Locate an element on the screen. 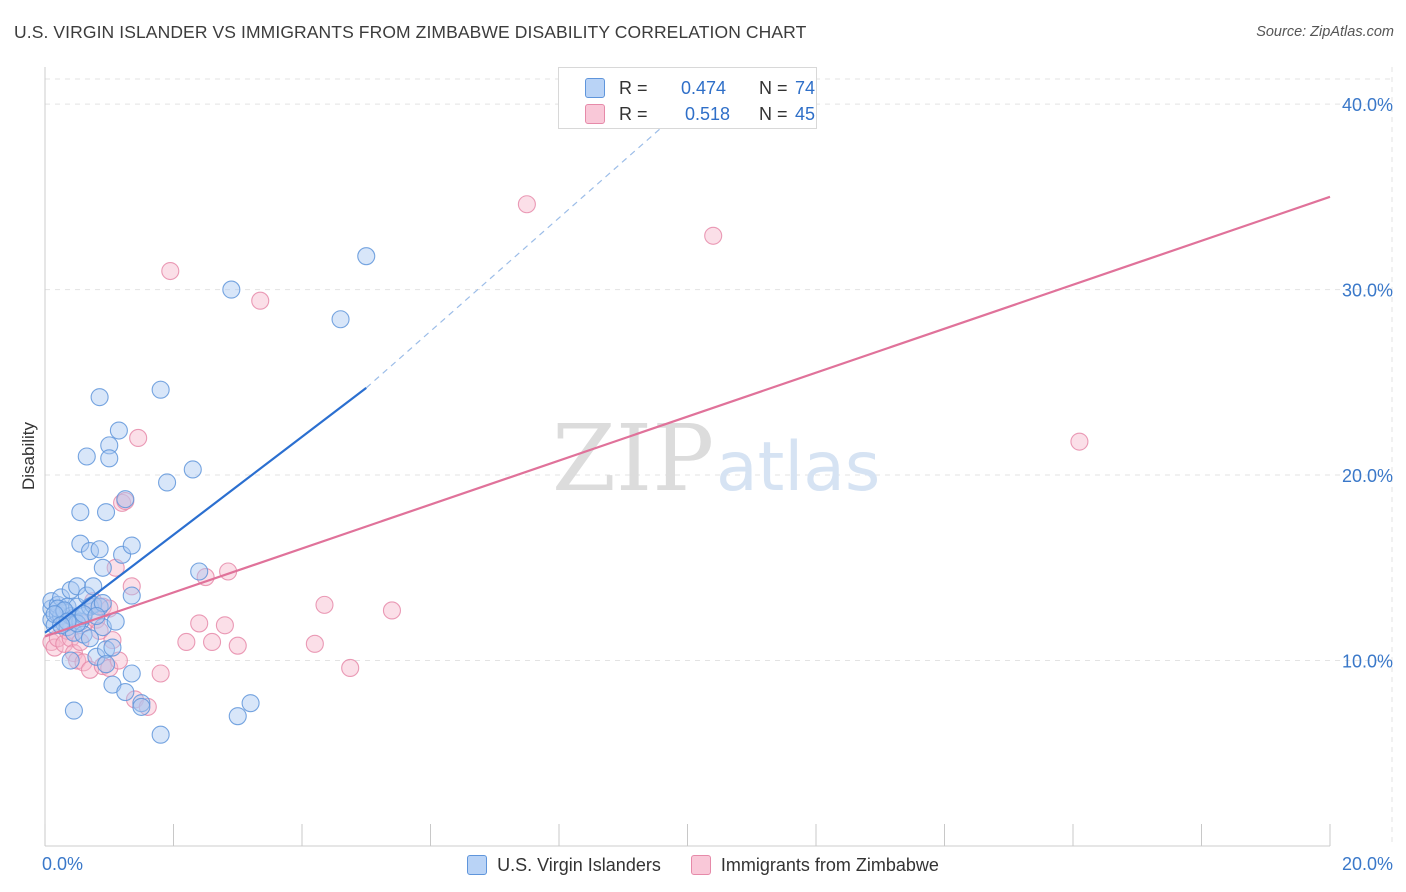 The image size is (1406, 892). x-ticks is located at coordinates (687, 835).